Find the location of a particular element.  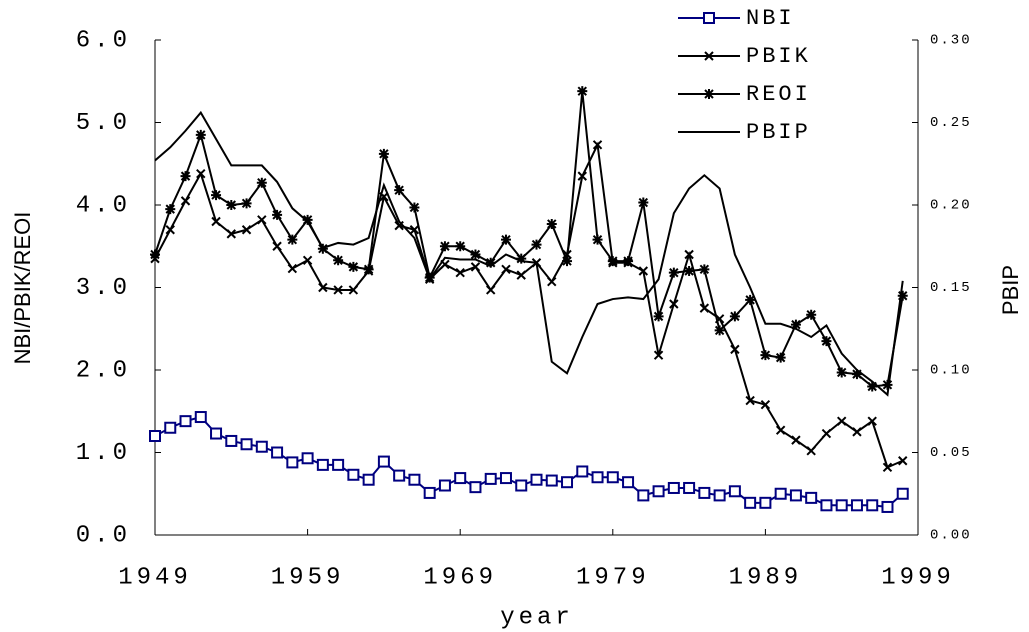

x-tick-label: 1989 is located at coordinates (766, 577).